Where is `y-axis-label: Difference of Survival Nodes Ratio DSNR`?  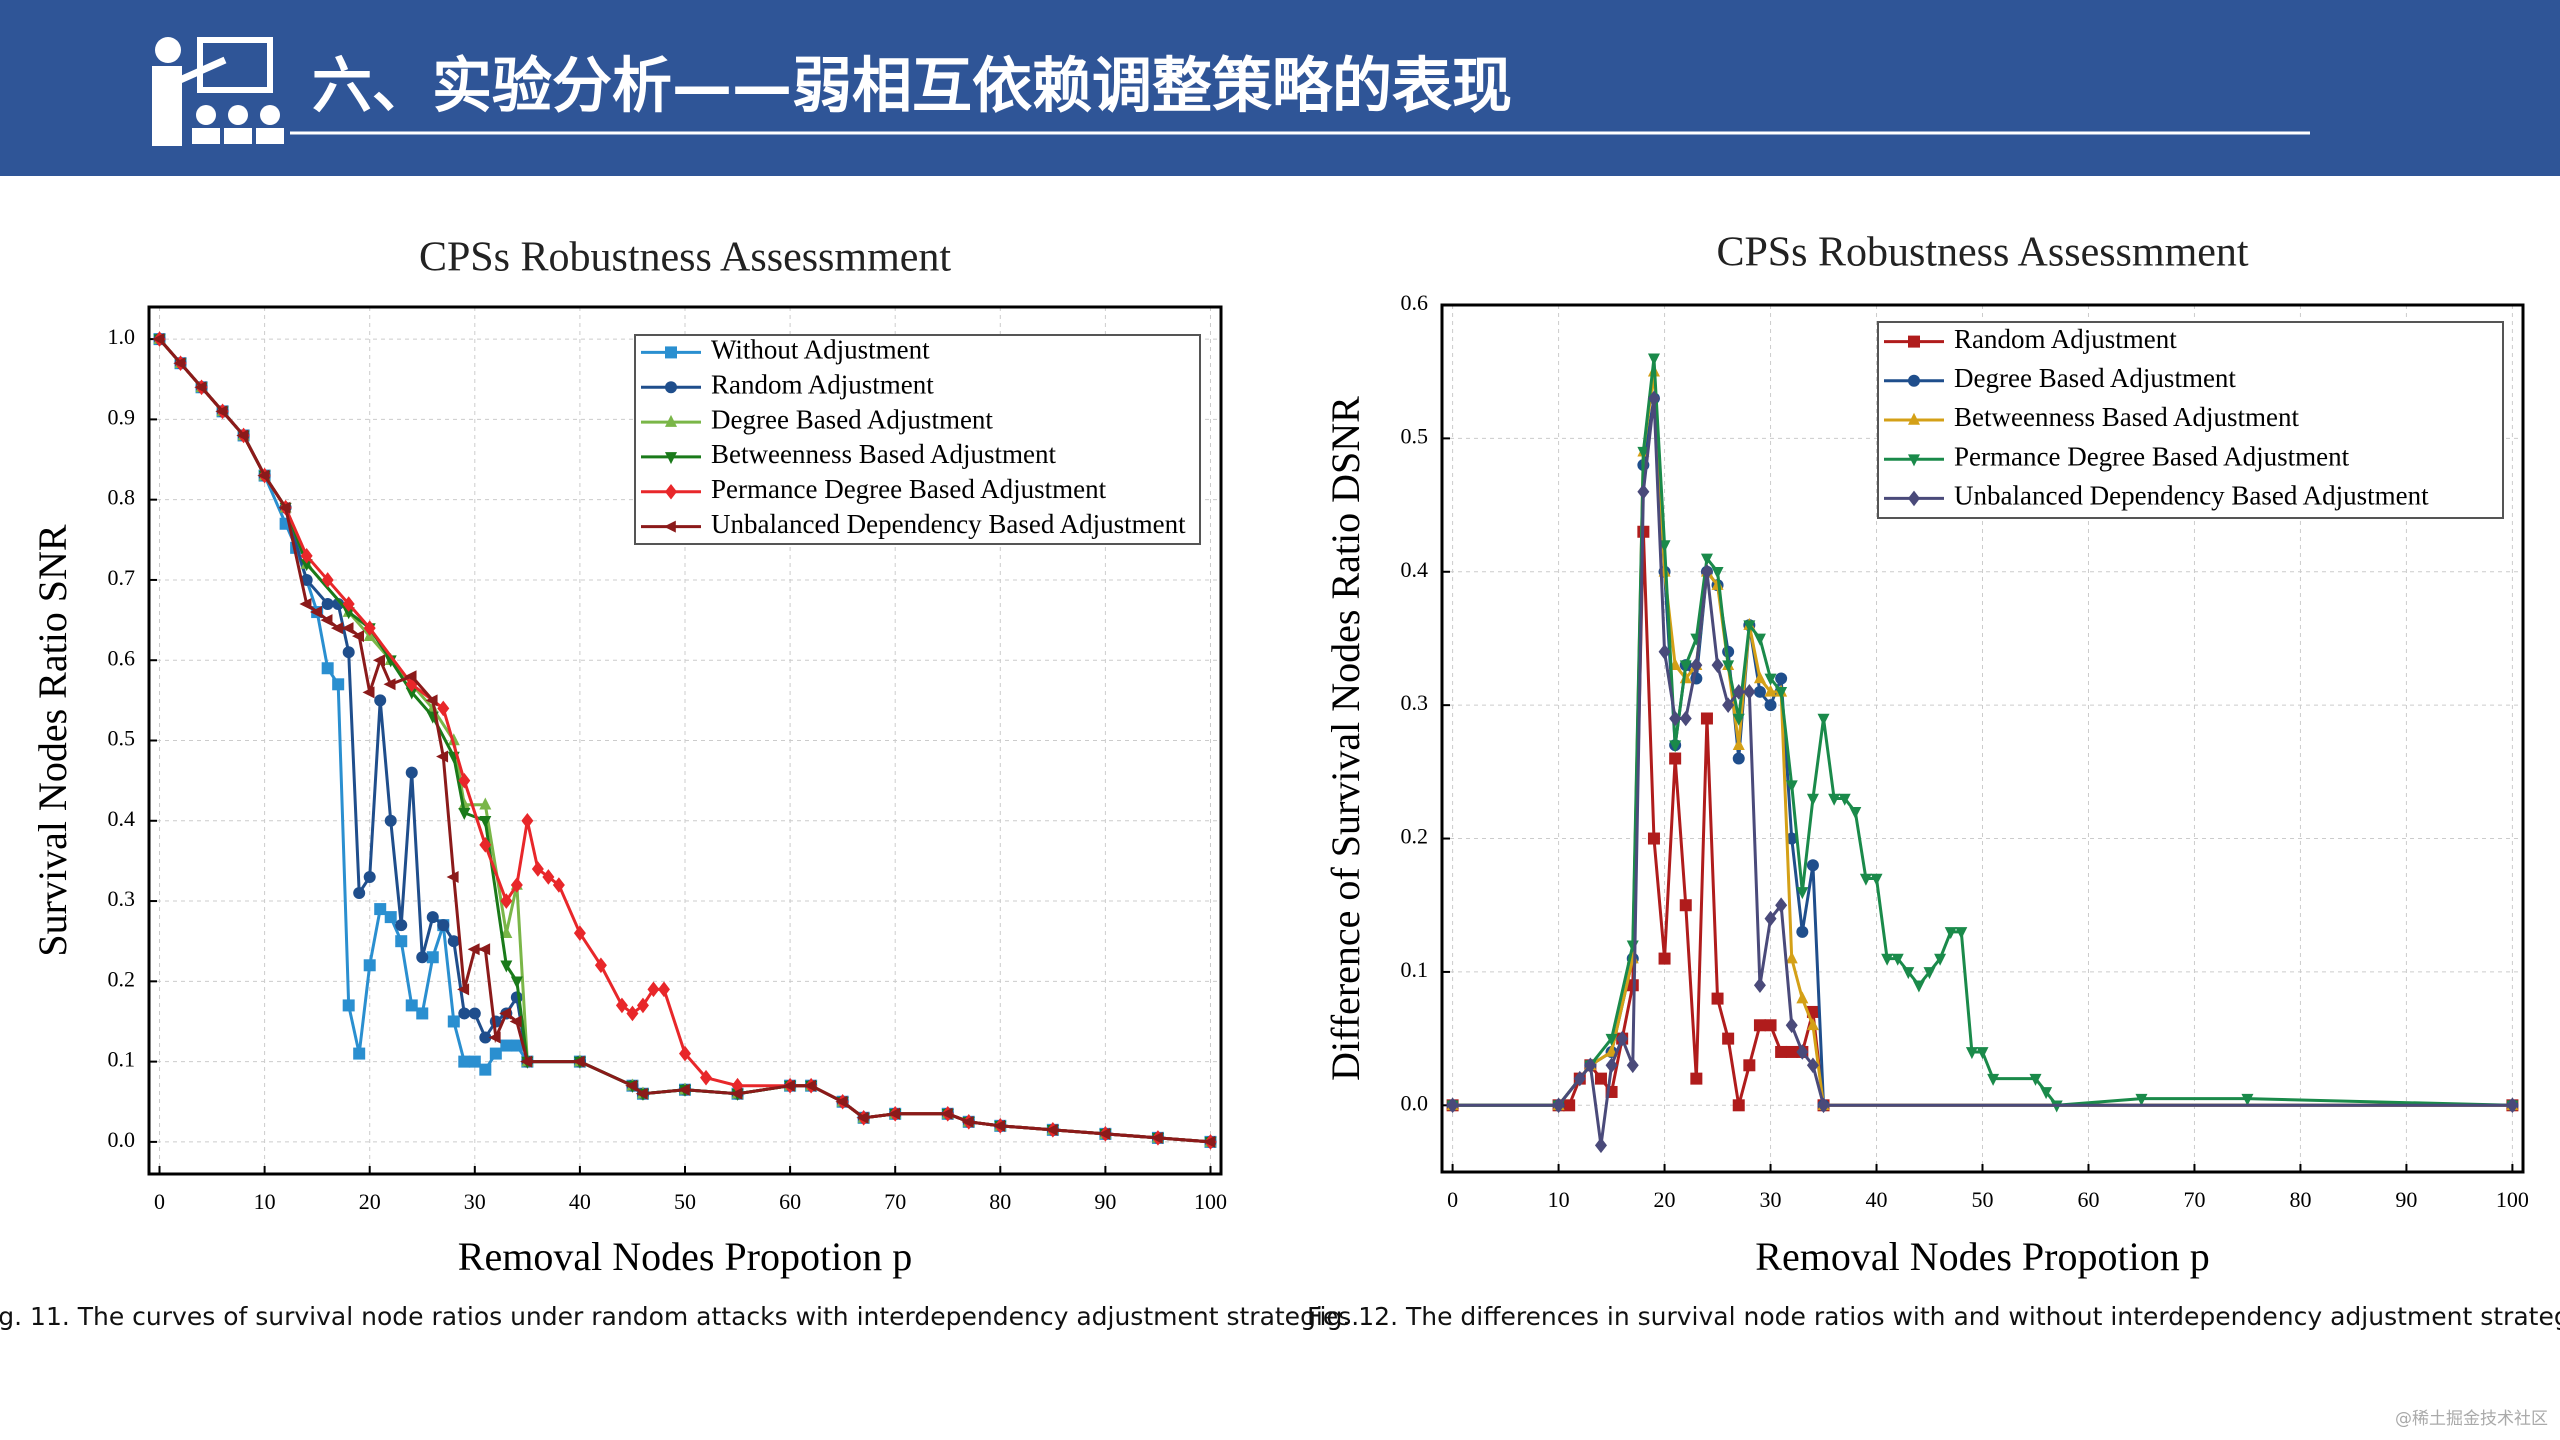
y-axis-label: Difference of Survival Nodes Ratio DSNR is located at coordinates (1345, 738).